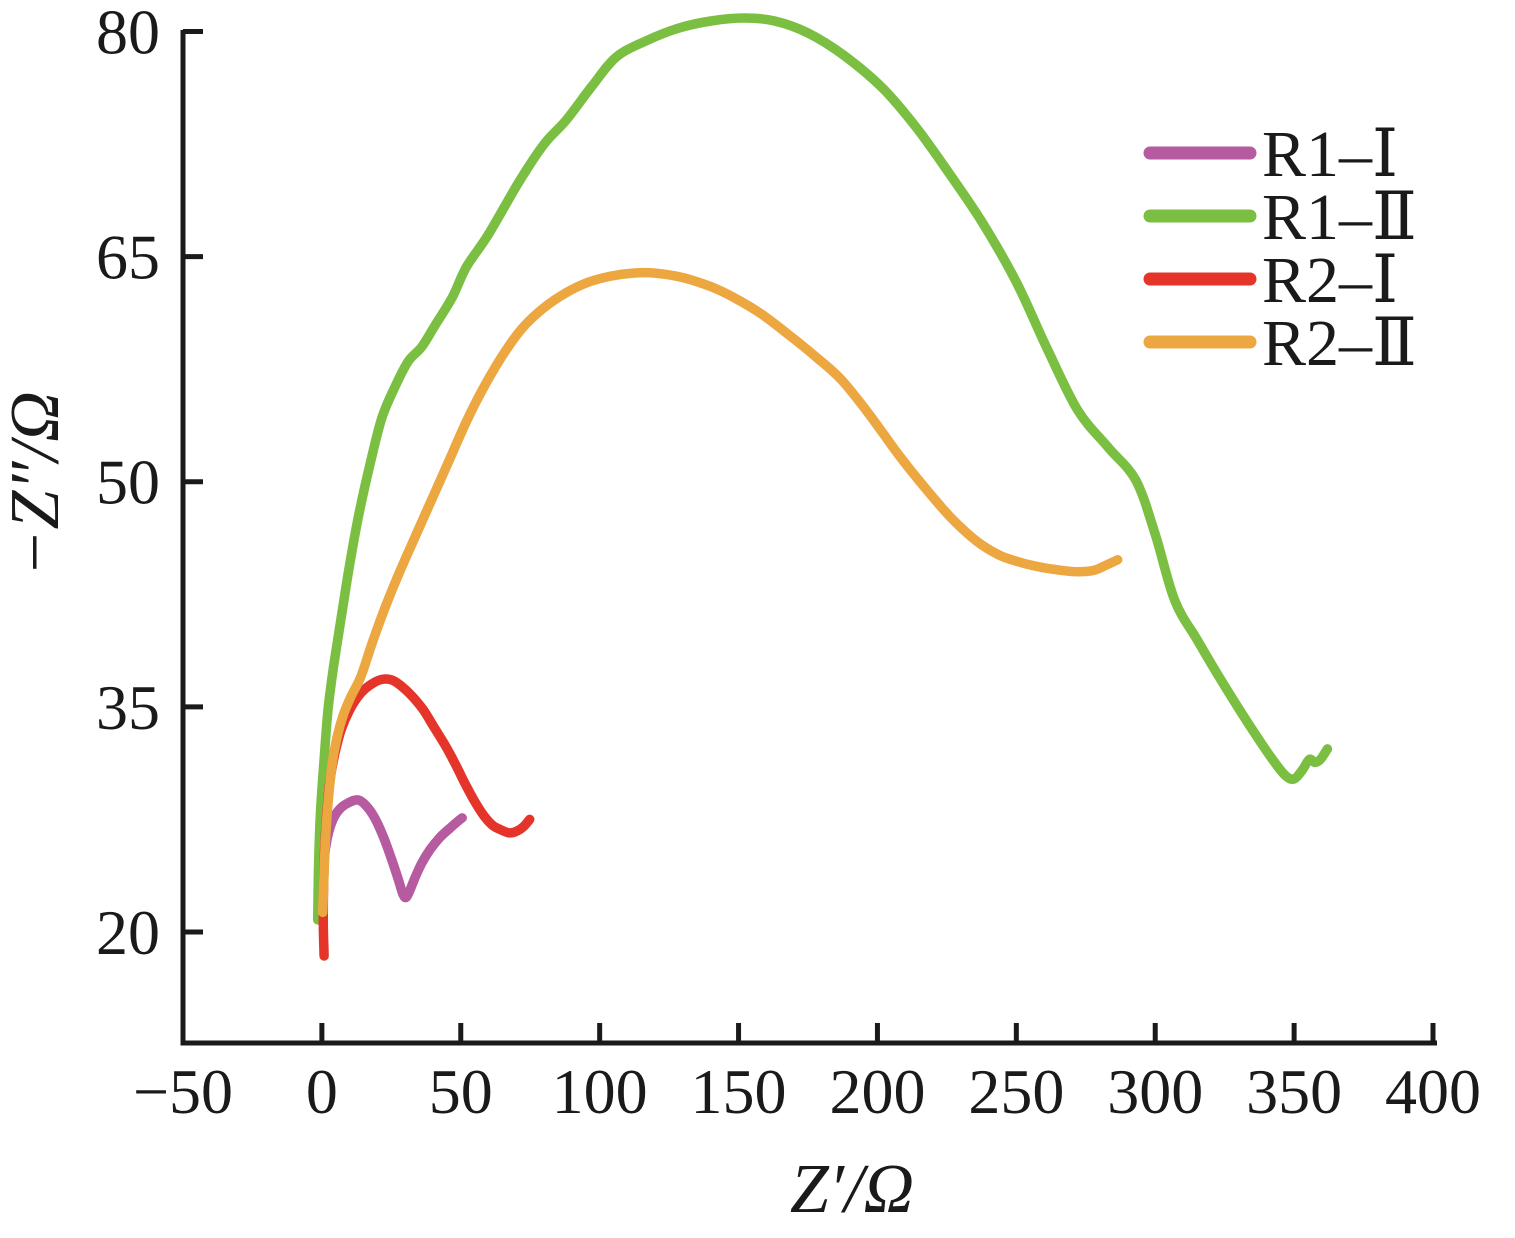 The width and height of the screenshot is (1515, 1238). I want to click on x-axis-ticks: −50 0 50 100 150 200 250 300 350 400, so click(807, 1075).